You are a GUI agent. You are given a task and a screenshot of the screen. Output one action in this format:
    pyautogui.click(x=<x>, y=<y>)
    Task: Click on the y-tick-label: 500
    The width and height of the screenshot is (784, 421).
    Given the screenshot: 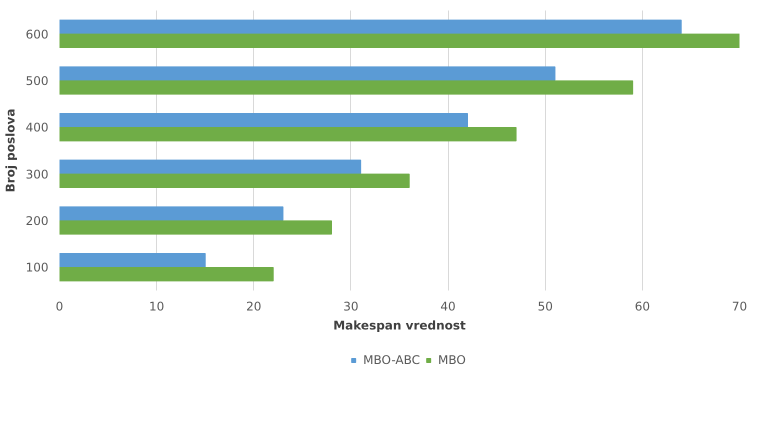 What is the action you would take?
    pyautogui.click(x=37, y=81)
    